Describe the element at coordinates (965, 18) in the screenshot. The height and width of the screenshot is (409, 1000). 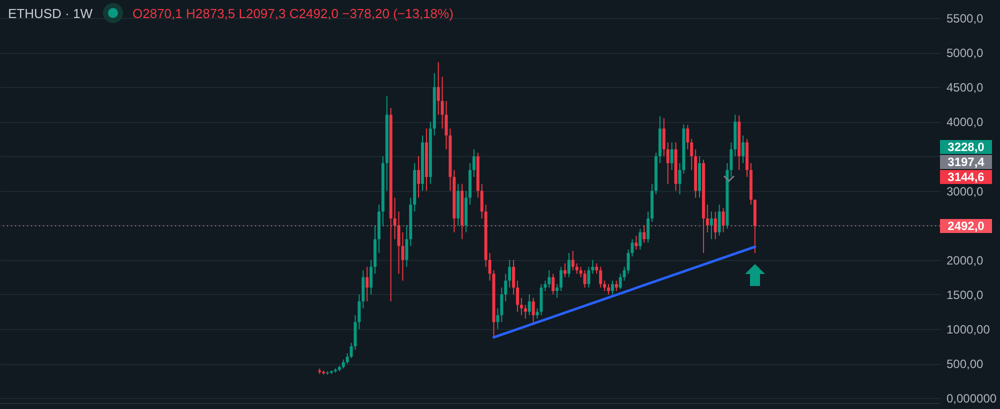
I see `y-tick-label: 5500,0` at that location.